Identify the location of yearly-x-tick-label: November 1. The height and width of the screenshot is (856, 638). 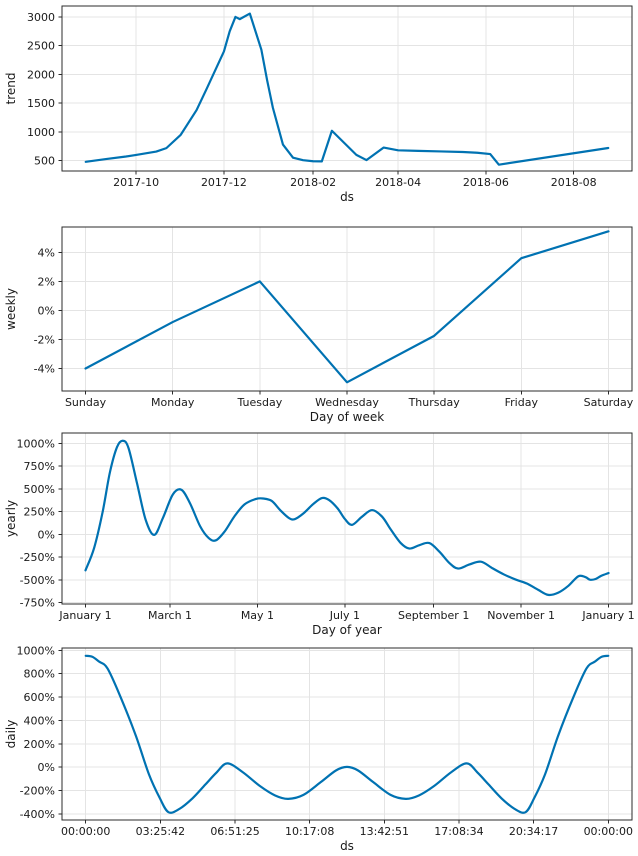
(521, 615).